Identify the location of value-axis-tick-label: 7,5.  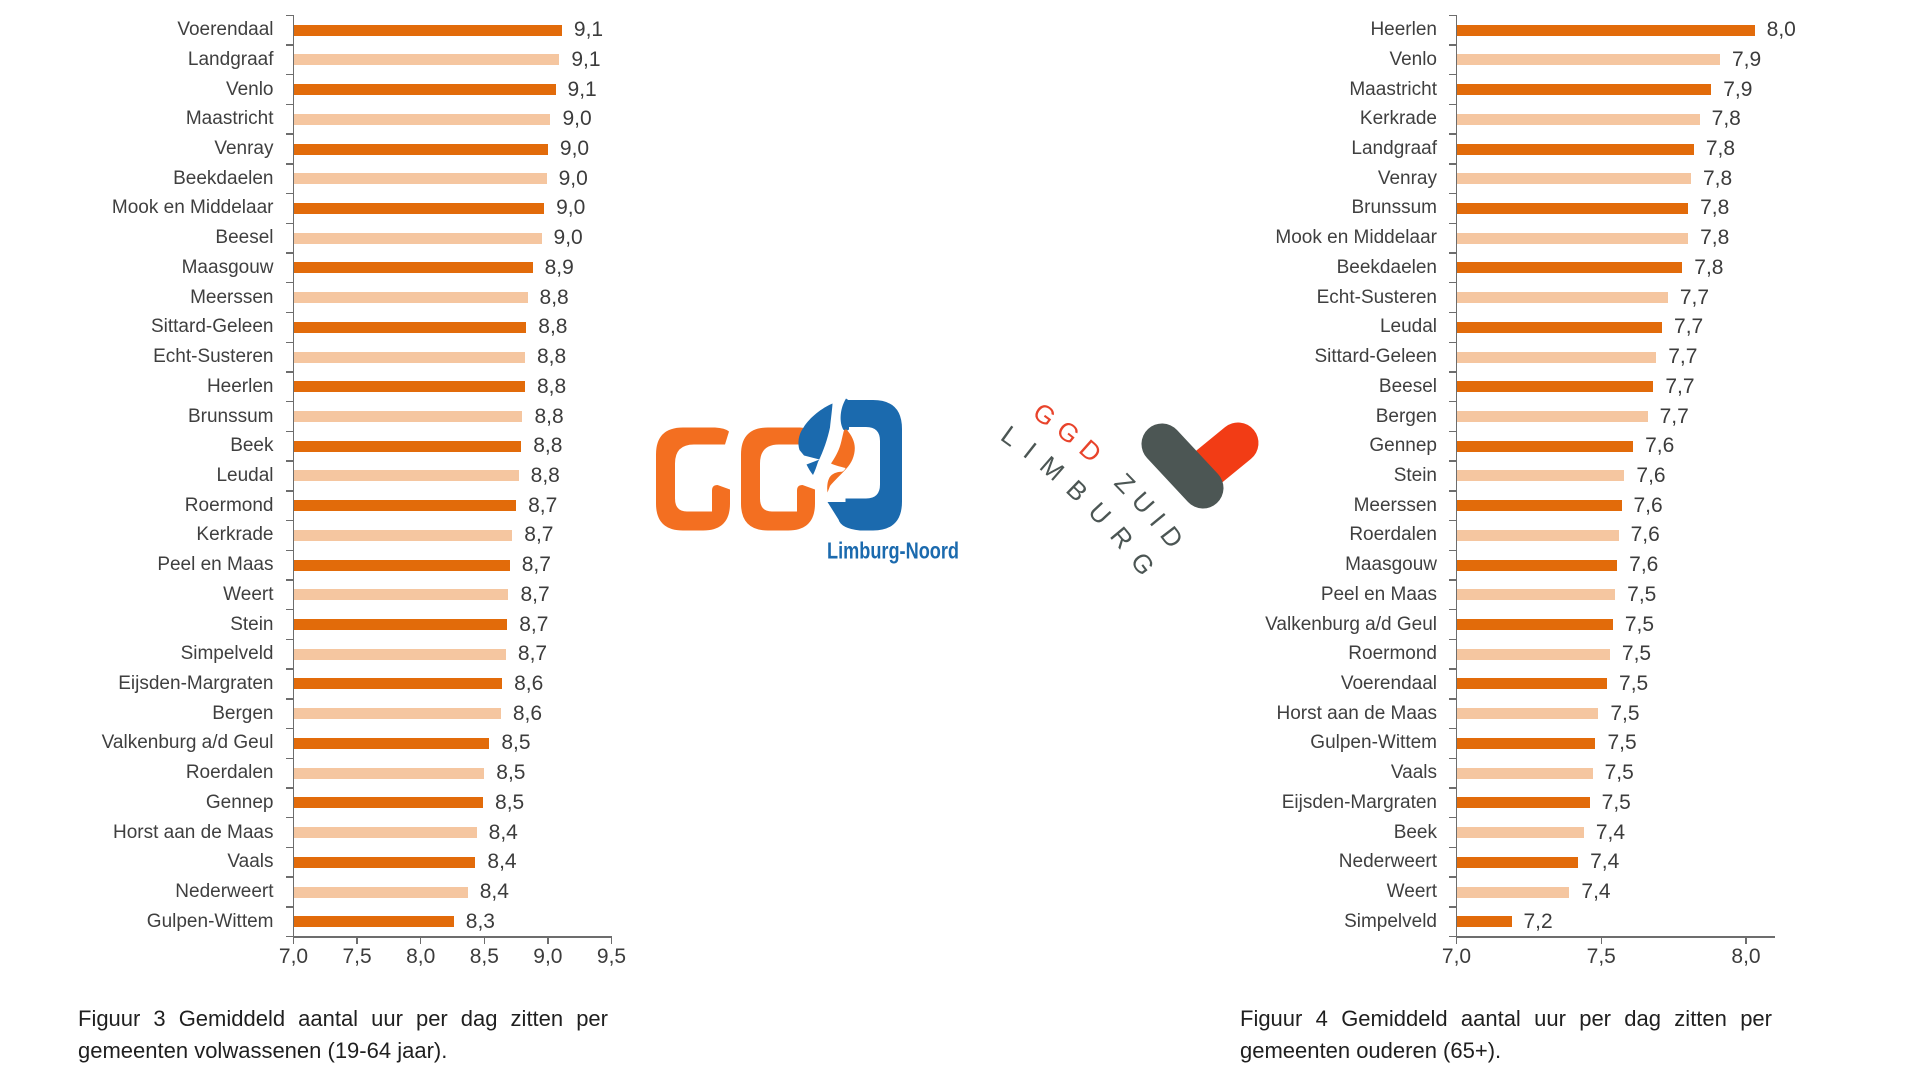
(357, 956).